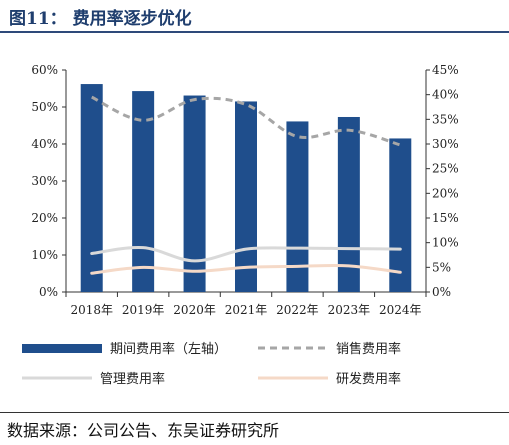 Image resolution: width=509 pixels, height=445 pixels. I want to click on left-tick-label: 60%, so click(44, 70).